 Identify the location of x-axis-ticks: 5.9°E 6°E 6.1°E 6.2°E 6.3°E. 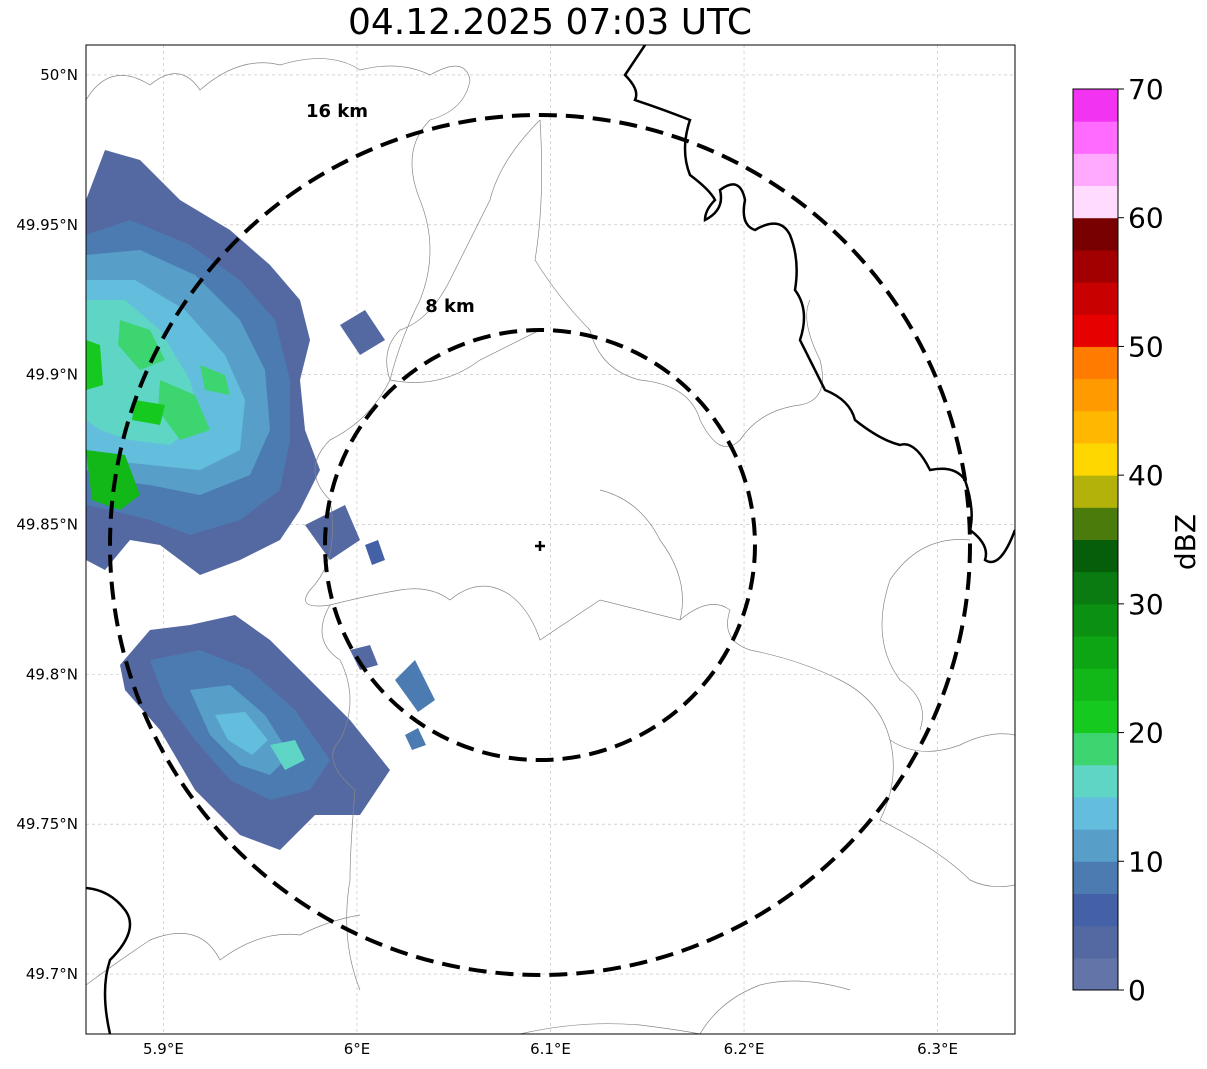
(550, 1049).